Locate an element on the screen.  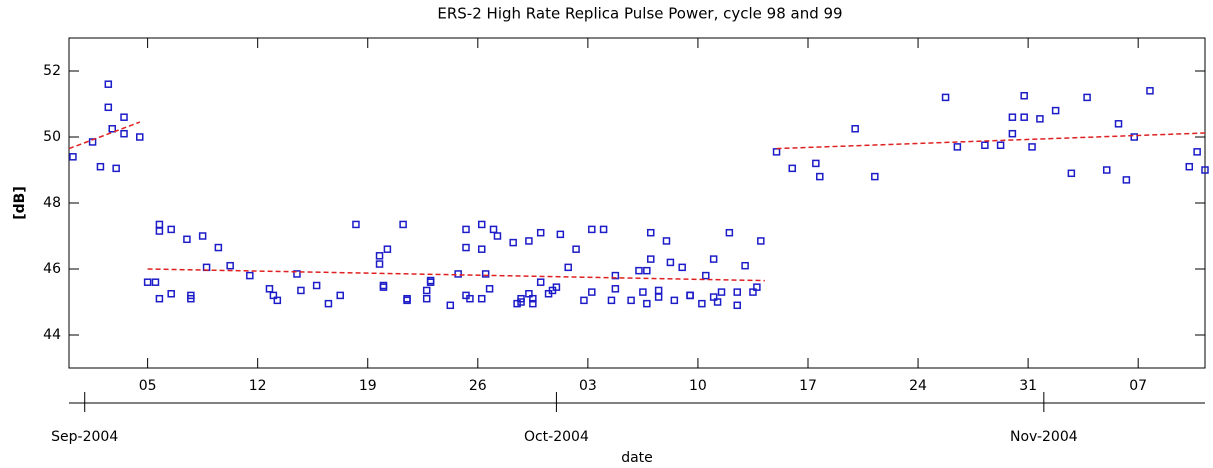
y-tick-label: 52 is located at coordinates (52, 71).